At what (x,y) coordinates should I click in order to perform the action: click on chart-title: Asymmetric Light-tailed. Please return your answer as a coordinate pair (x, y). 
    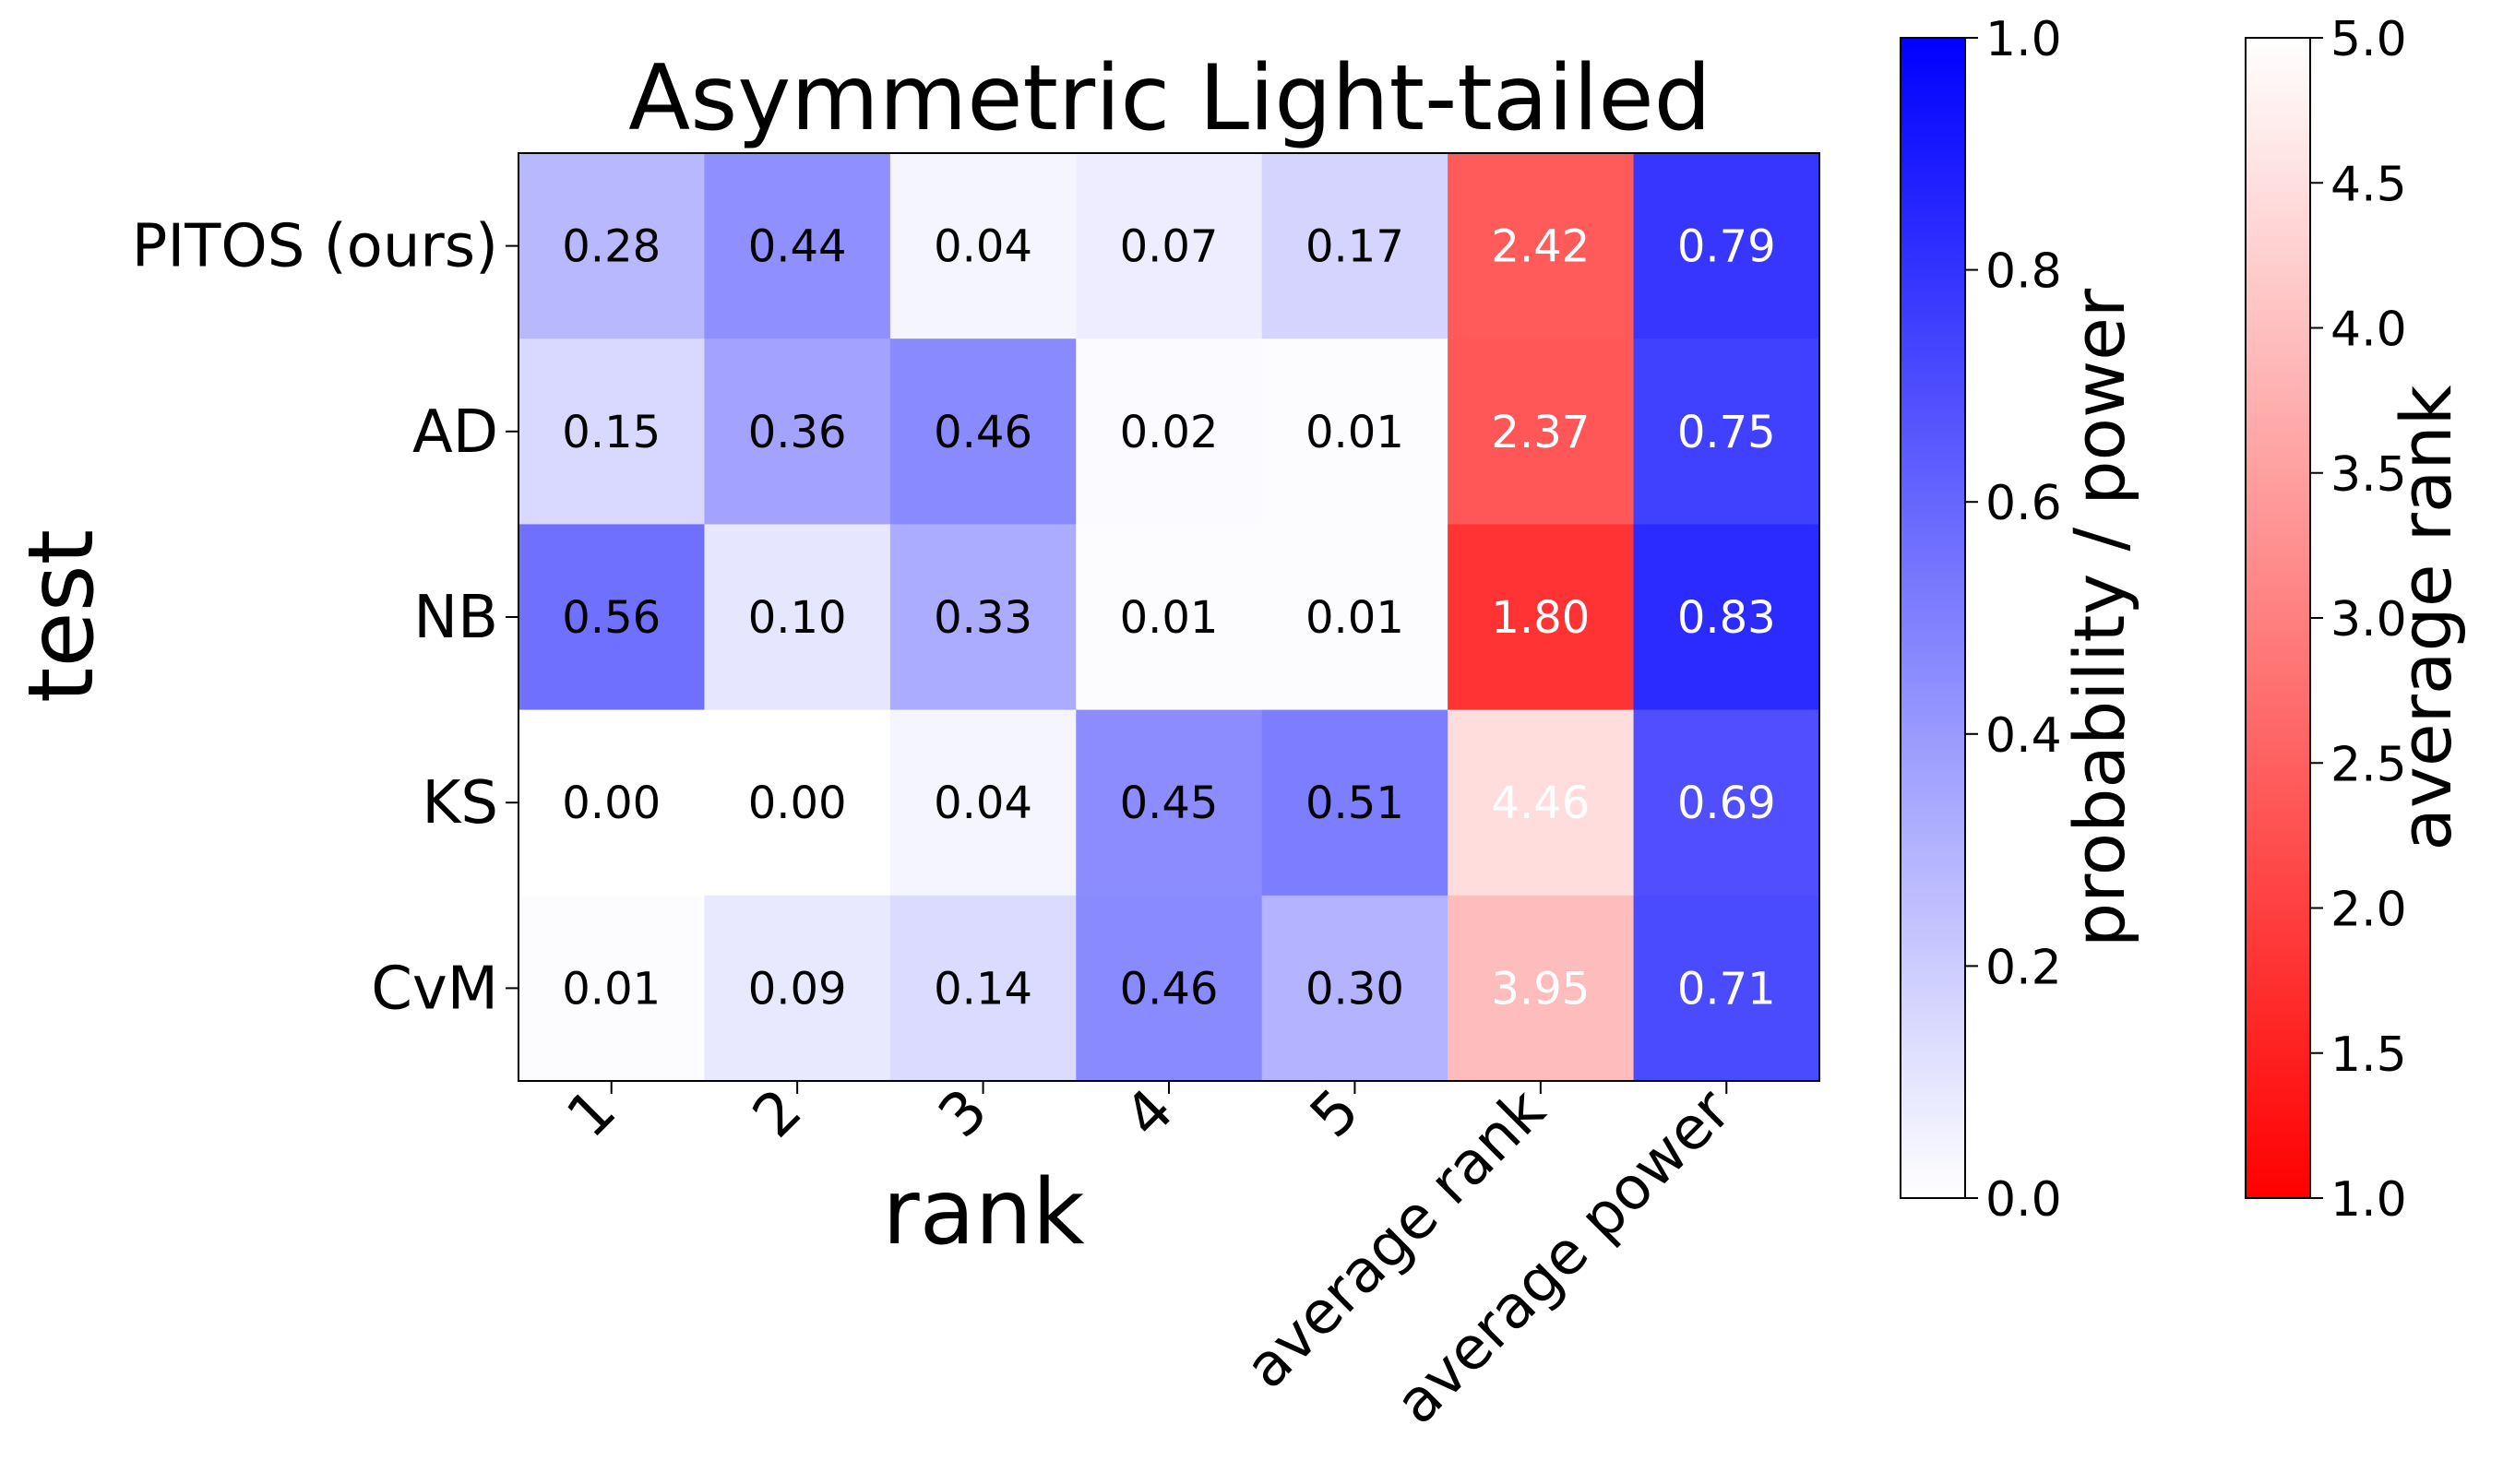
    Looking at the image, I should click on (1169, 98).